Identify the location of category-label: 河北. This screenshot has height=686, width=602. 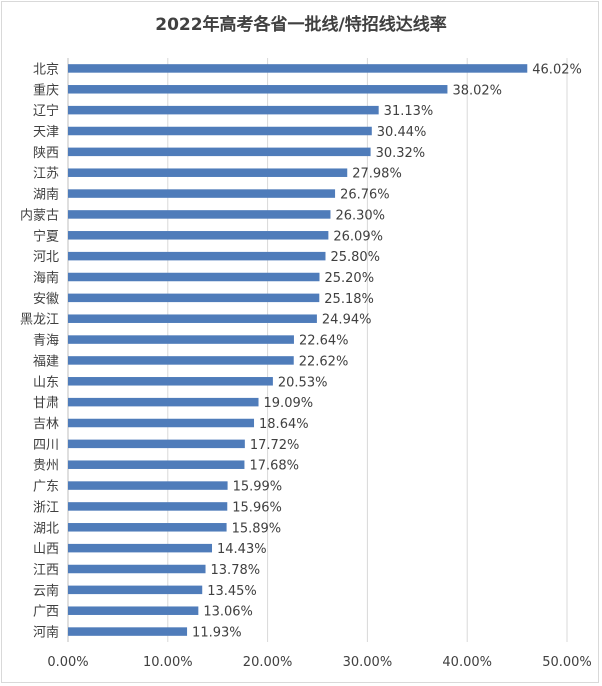
(46, 257).